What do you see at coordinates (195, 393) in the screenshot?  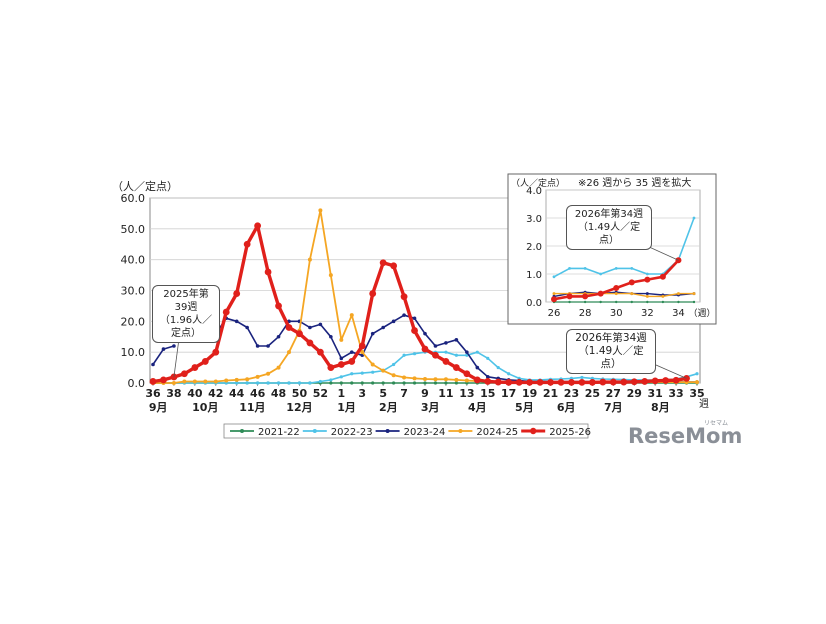 I see `main-x-tick-label: 40` at bounding box center [195, 393].